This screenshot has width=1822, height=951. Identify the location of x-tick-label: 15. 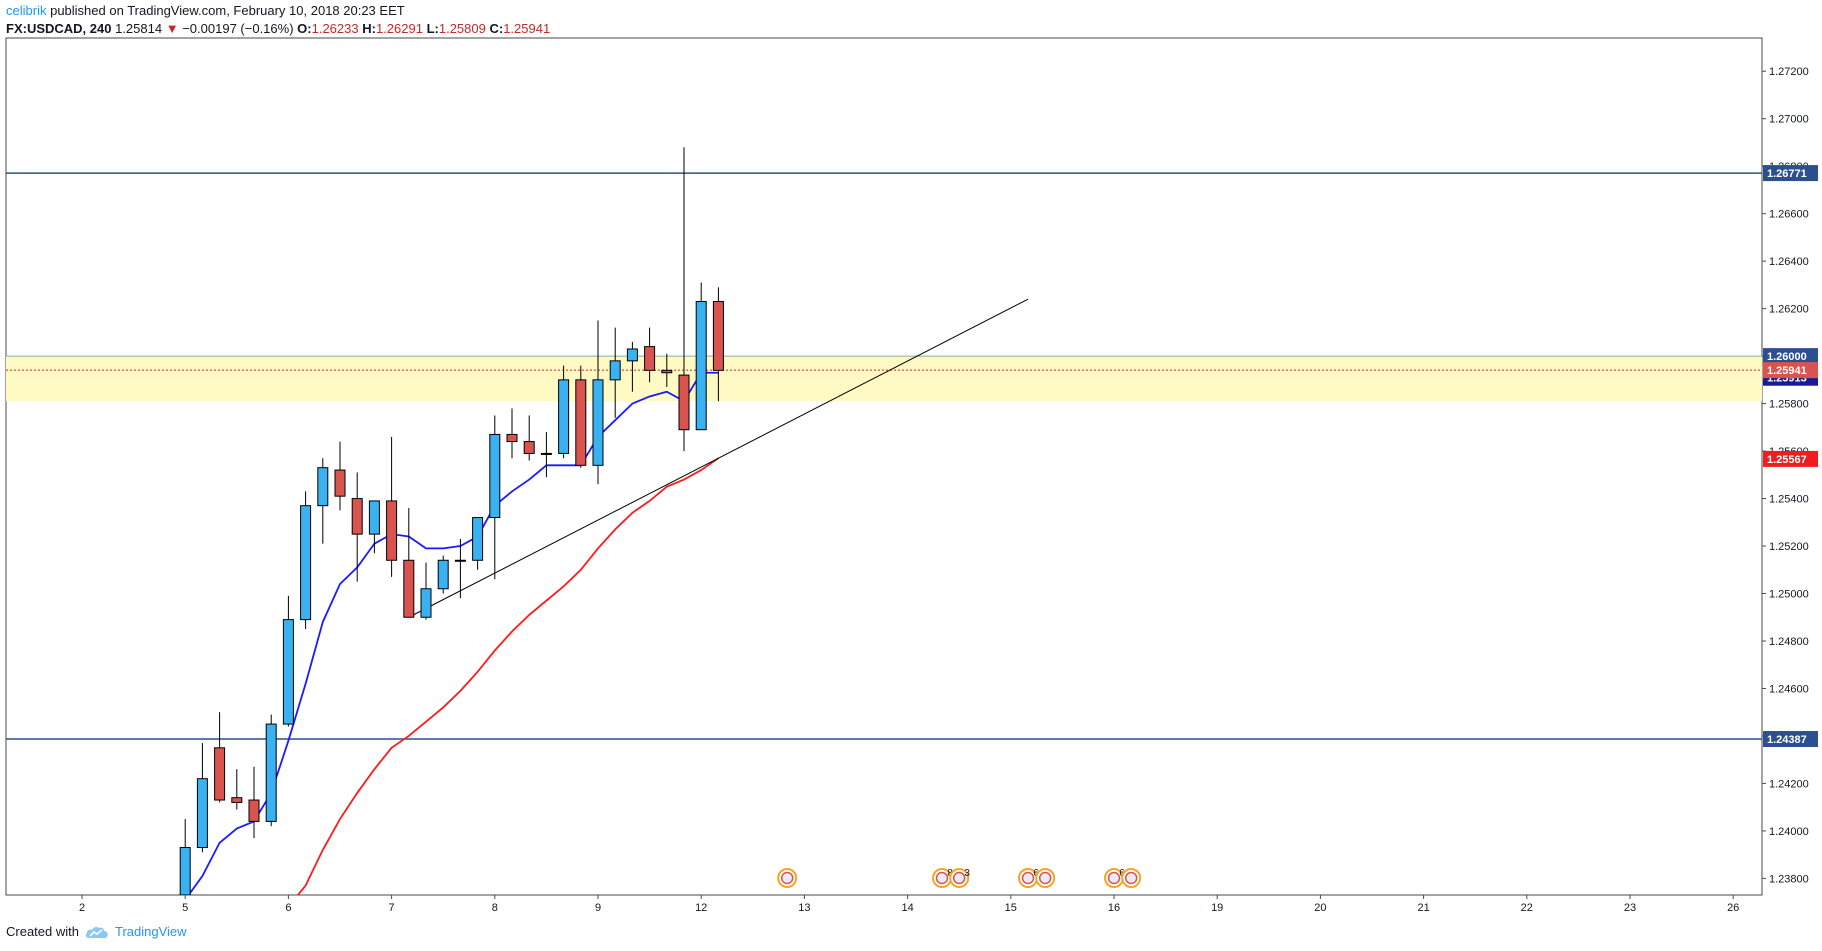
(1011, 908).